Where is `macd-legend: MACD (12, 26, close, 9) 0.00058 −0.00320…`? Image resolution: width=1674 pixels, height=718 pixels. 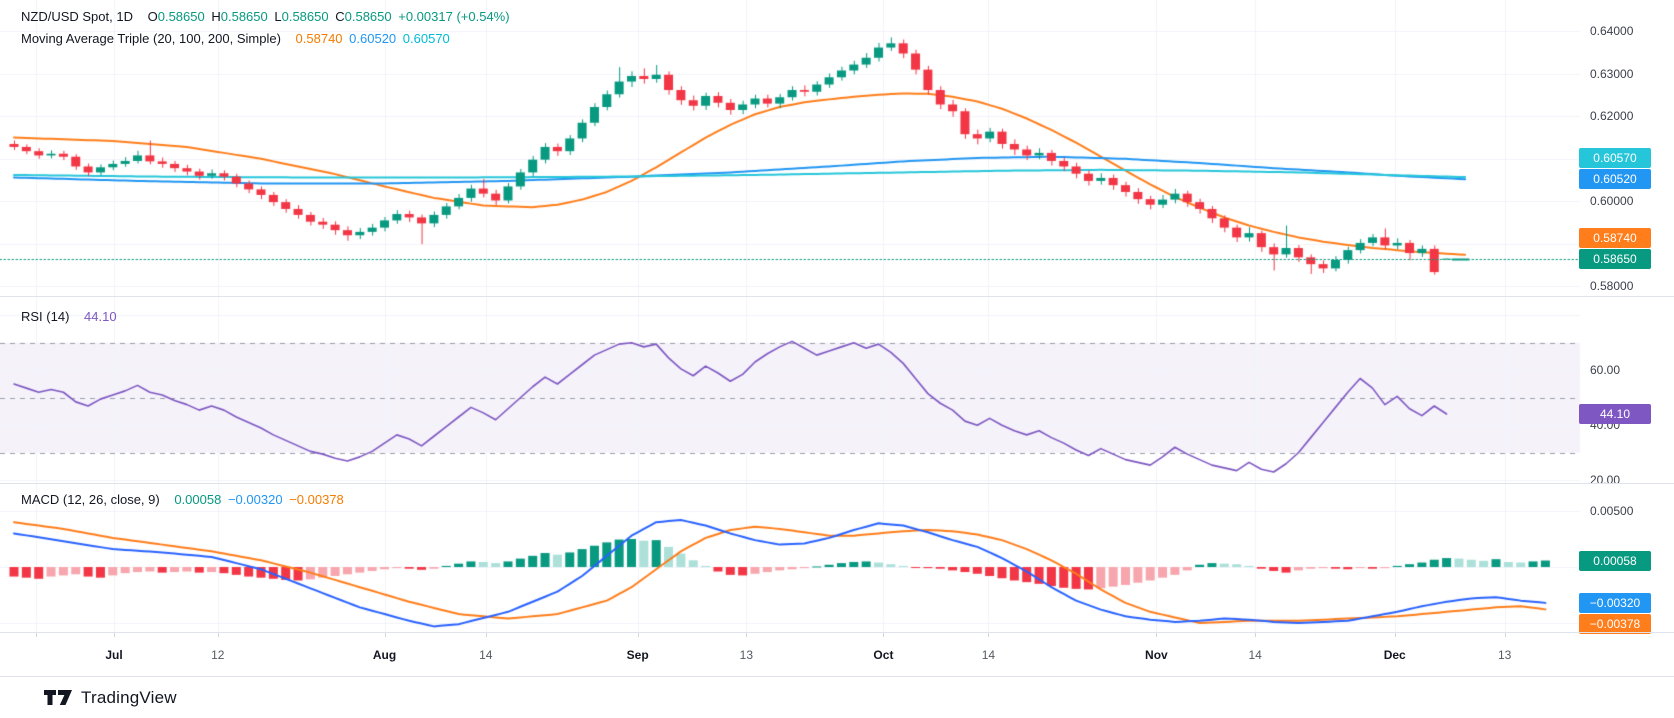 macd-legend: MACD (12, 26, close, 9) 0.00058 −0.00320… is located at coordinates (184, 499).